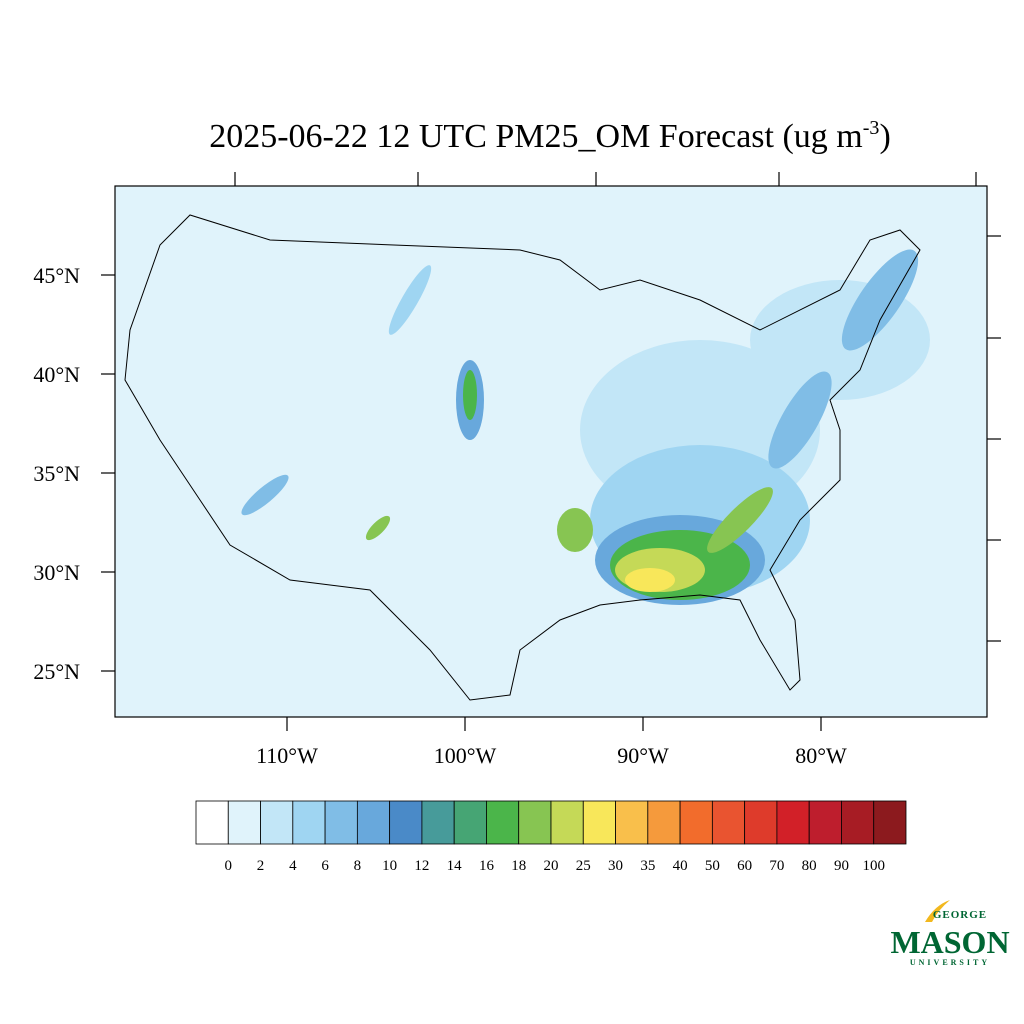 This screenshot has height=1024, width=1024. I want to click on colorbar-label: 2, so click(261, 866).